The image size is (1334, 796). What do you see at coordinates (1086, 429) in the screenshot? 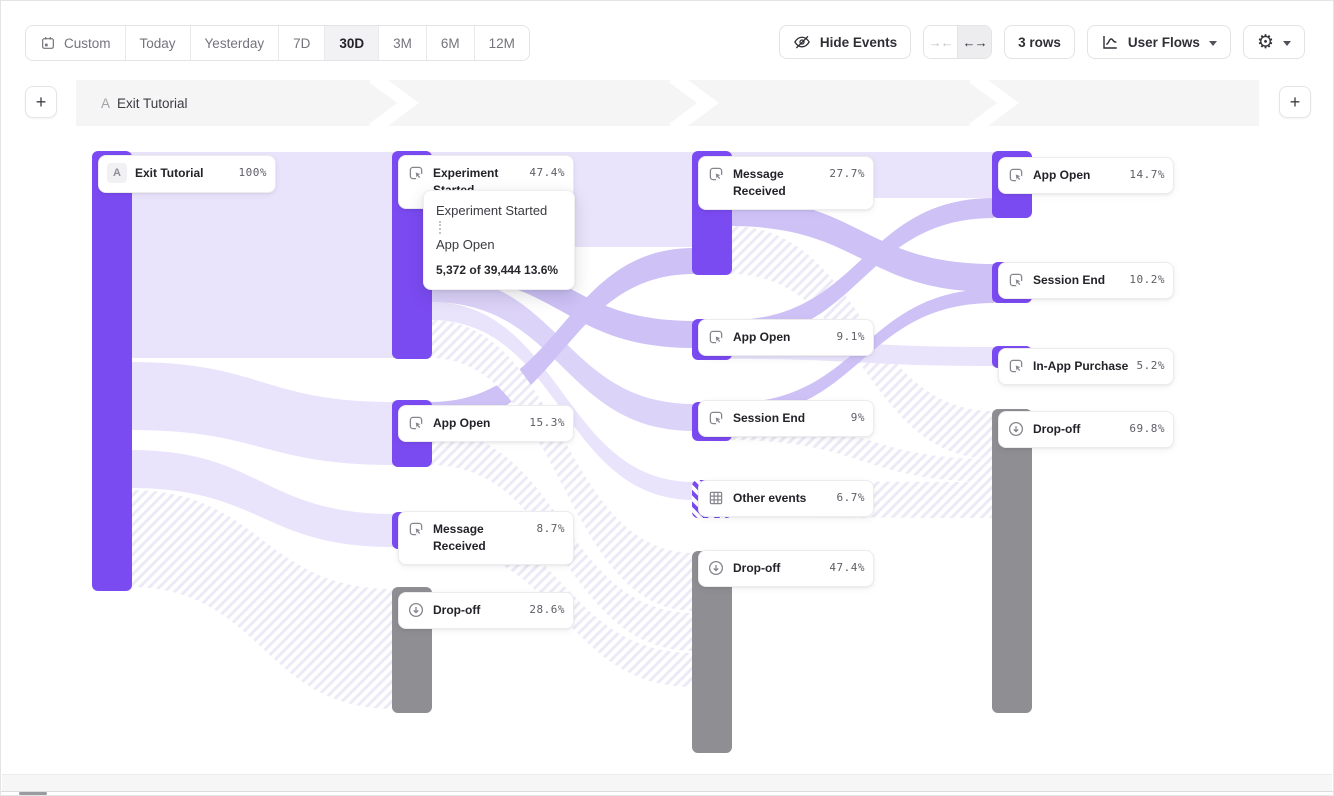
I see `node-card-drop-off-step4: Drop-off 69.8%` at bounding box center [1086, 429].